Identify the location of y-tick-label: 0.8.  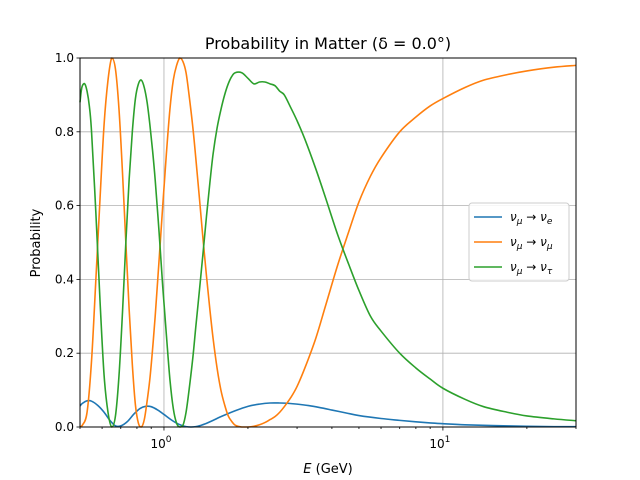
(64, 132).